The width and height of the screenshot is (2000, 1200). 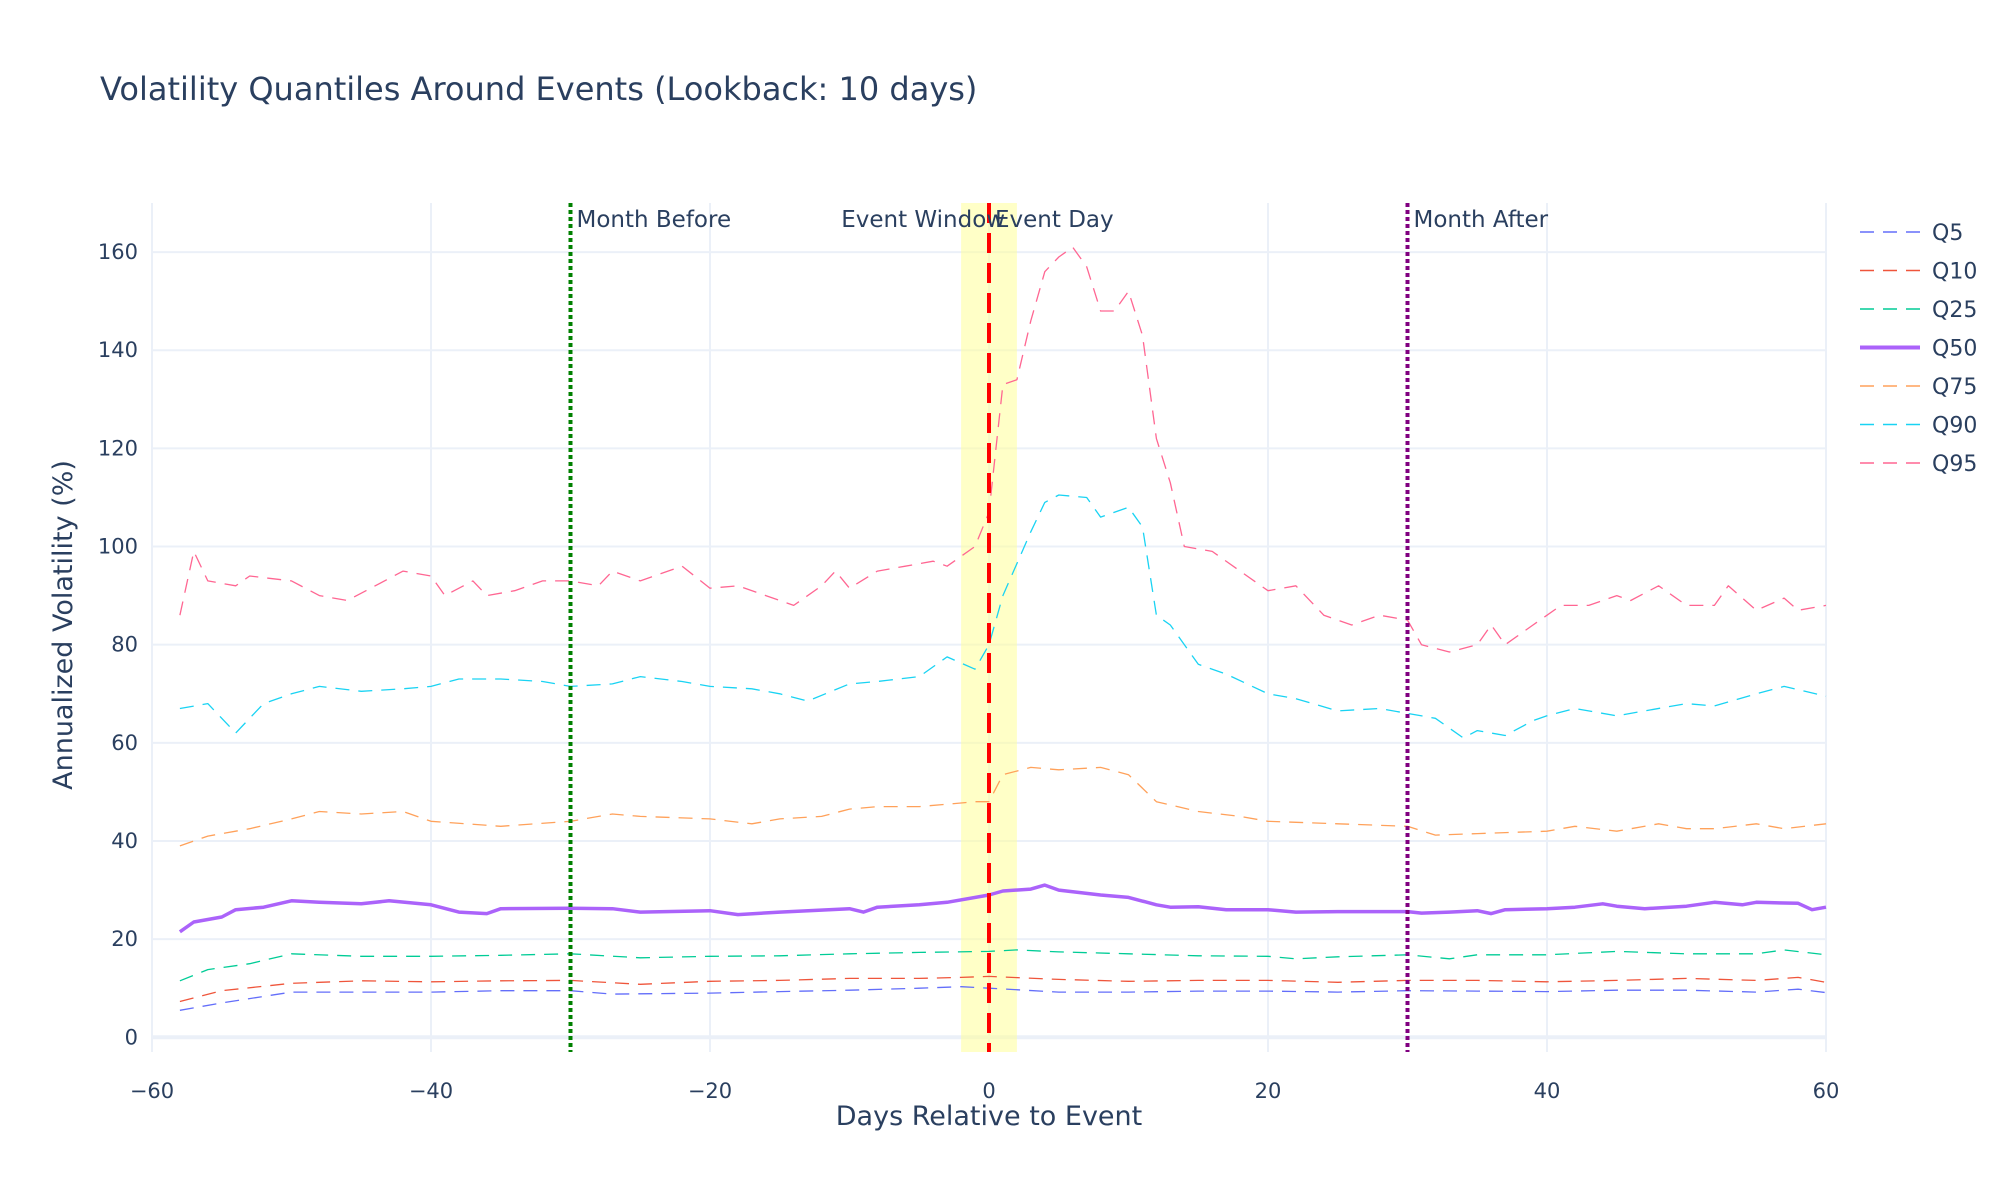 I want to click on x-tick-label: −40, so click(x=431, y=1091).